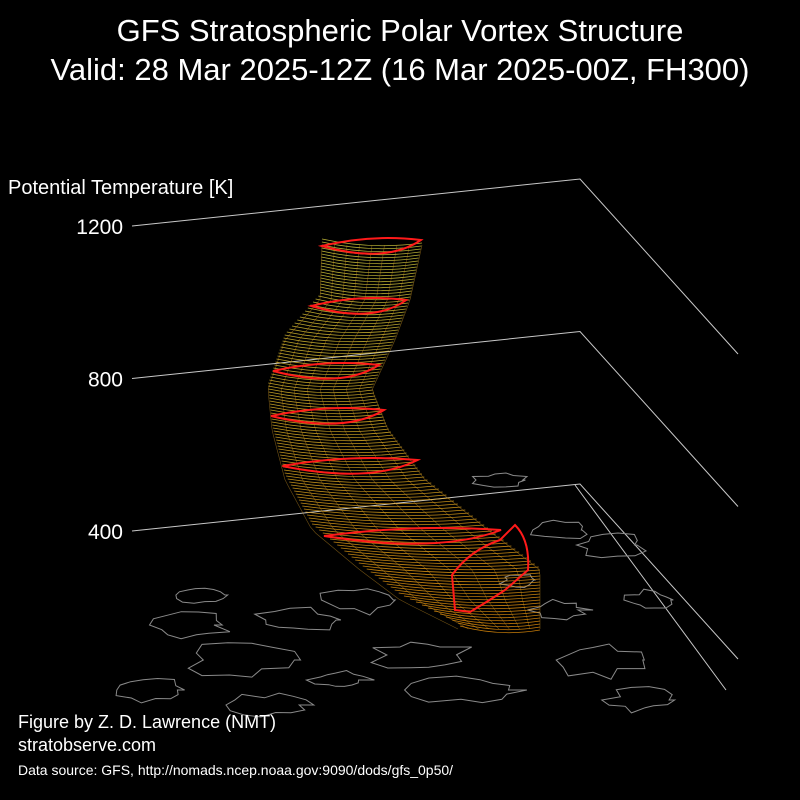 The image size is (800, 800). I want to click on page-title: GFS Stratospheric Polar Vortex Structure, so click(400, 30).